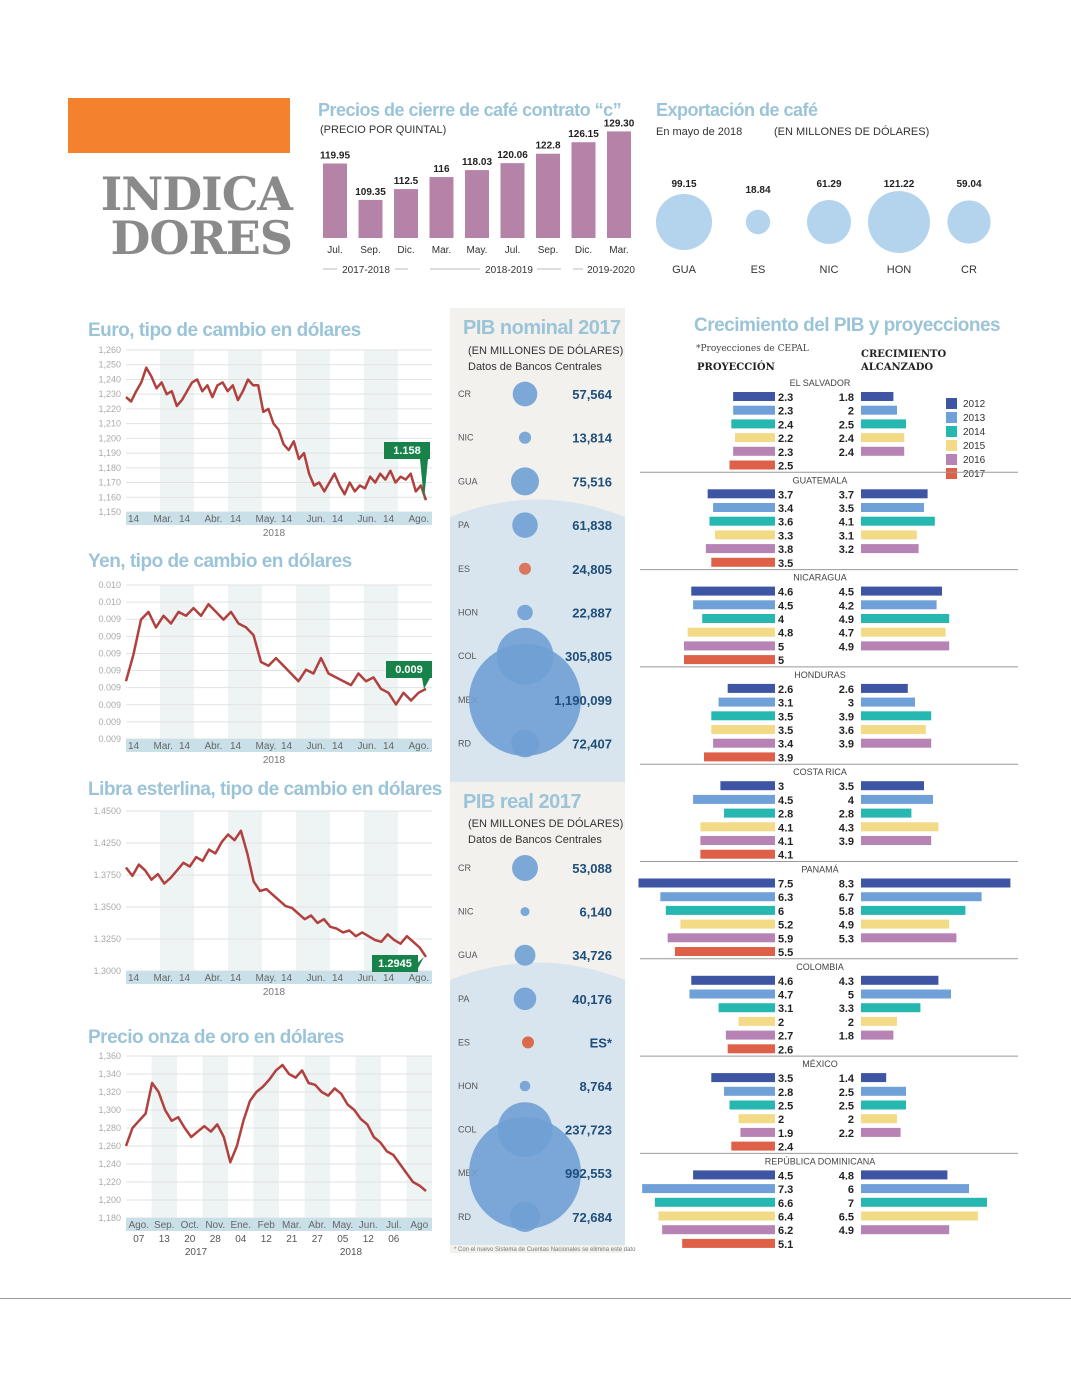 This screenshot has width=1071, height=1386. I want to click on coffee-value-label: 126.15, so click(583, 134).